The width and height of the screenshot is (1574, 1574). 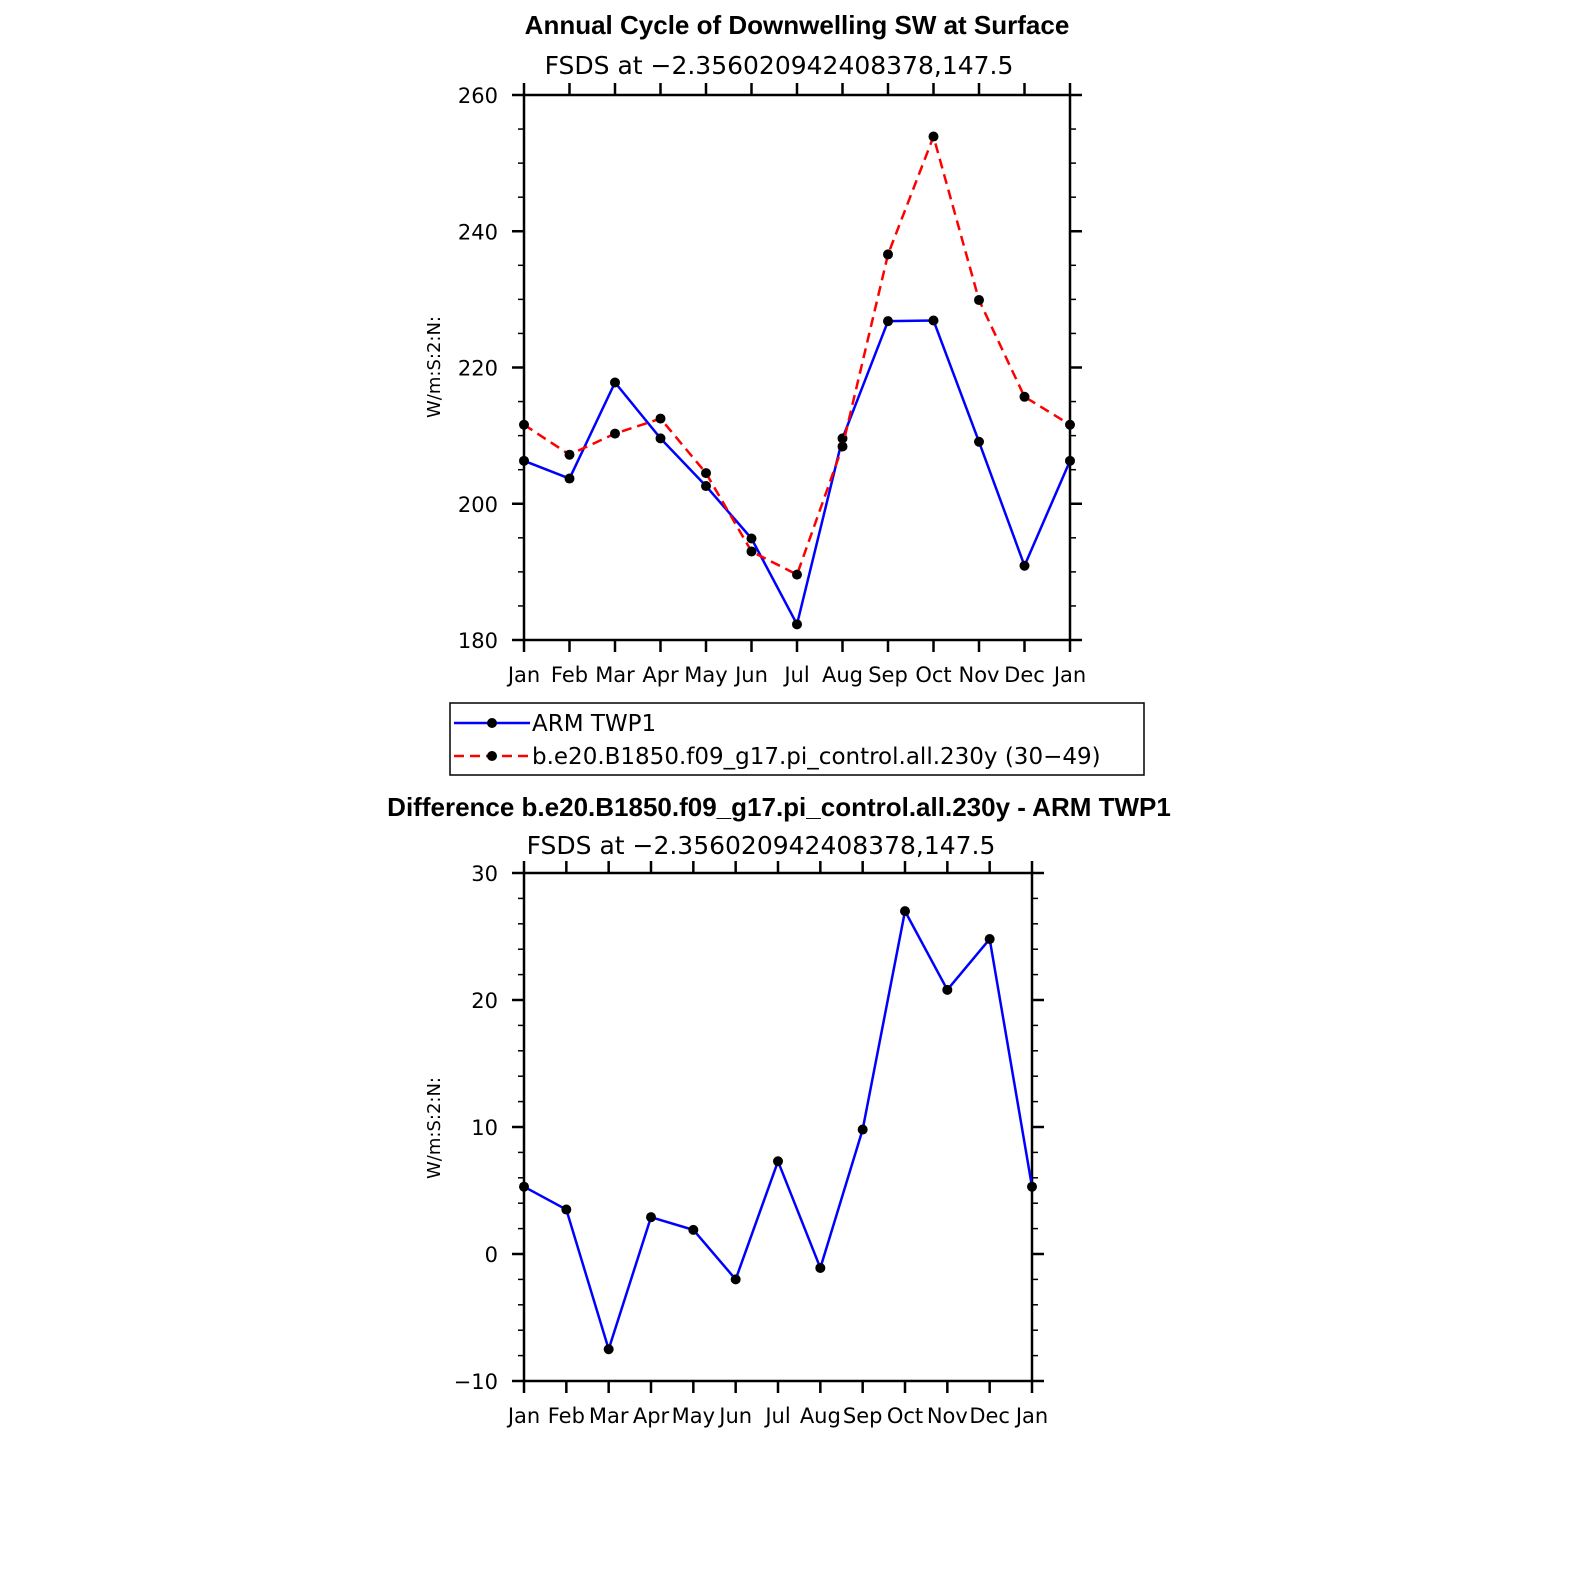 What do you see at coordinates (491, 1255) in the screenshot?
I see `y-tick-label: 0` at bounding box center [491, 1255].